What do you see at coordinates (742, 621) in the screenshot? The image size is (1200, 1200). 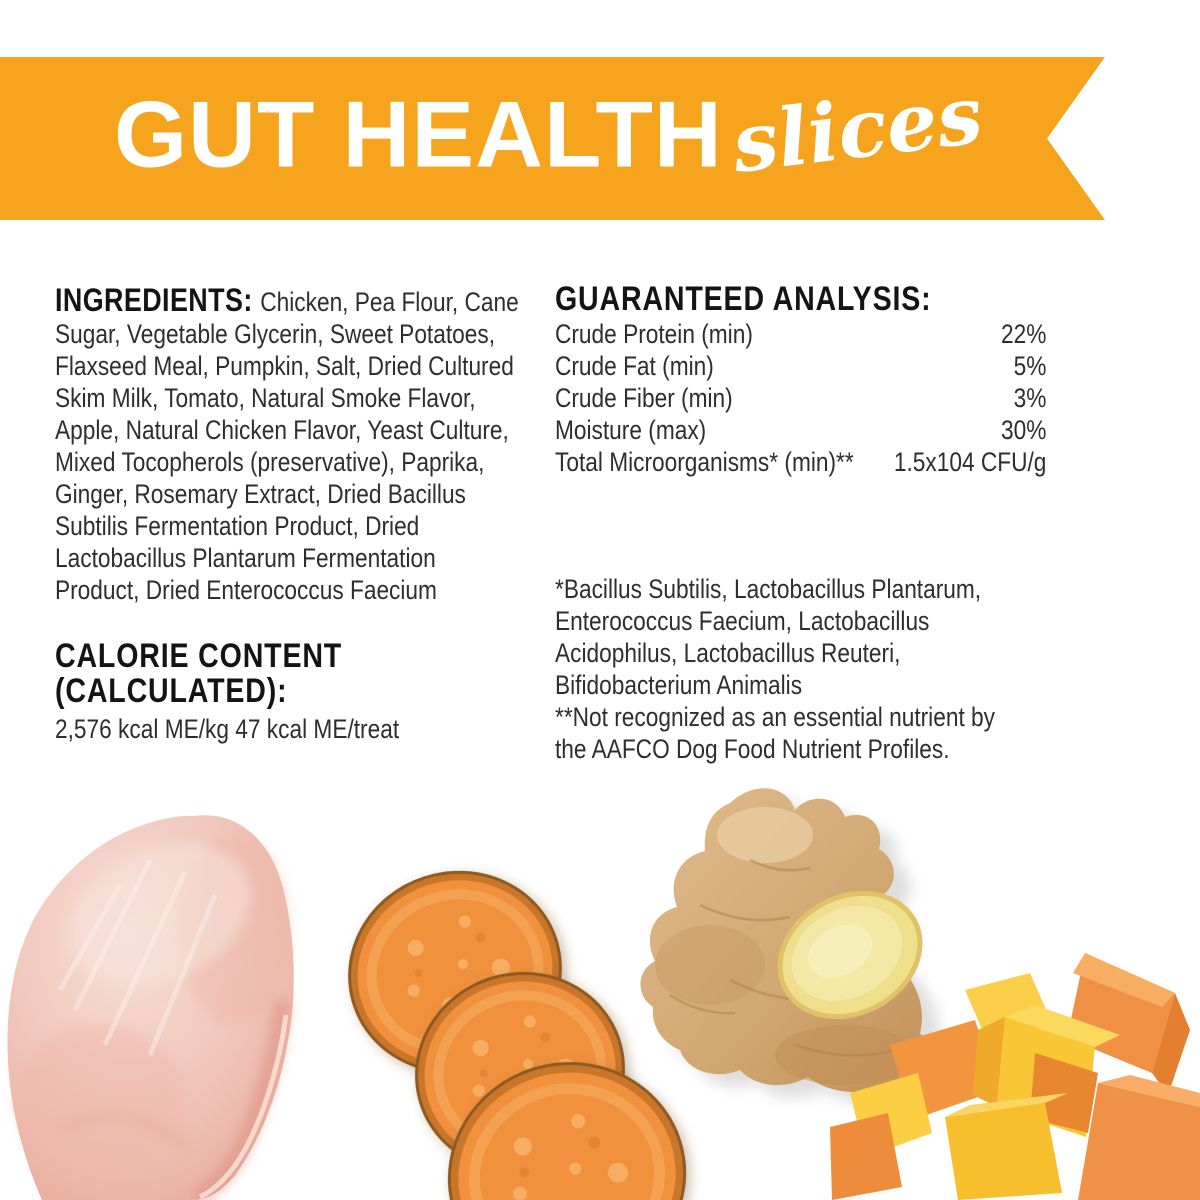 I see `footnote-line: Enterococcus Faecium, Lactobacillus` at bounding box center [742, 621].